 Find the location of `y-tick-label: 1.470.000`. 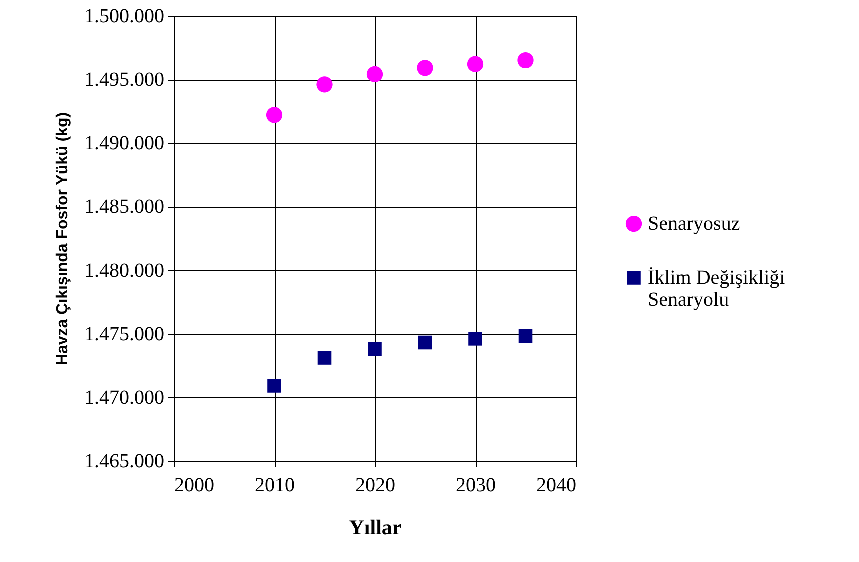

y-tick-label: 1.470.000 is located at coordinates (124, 397).